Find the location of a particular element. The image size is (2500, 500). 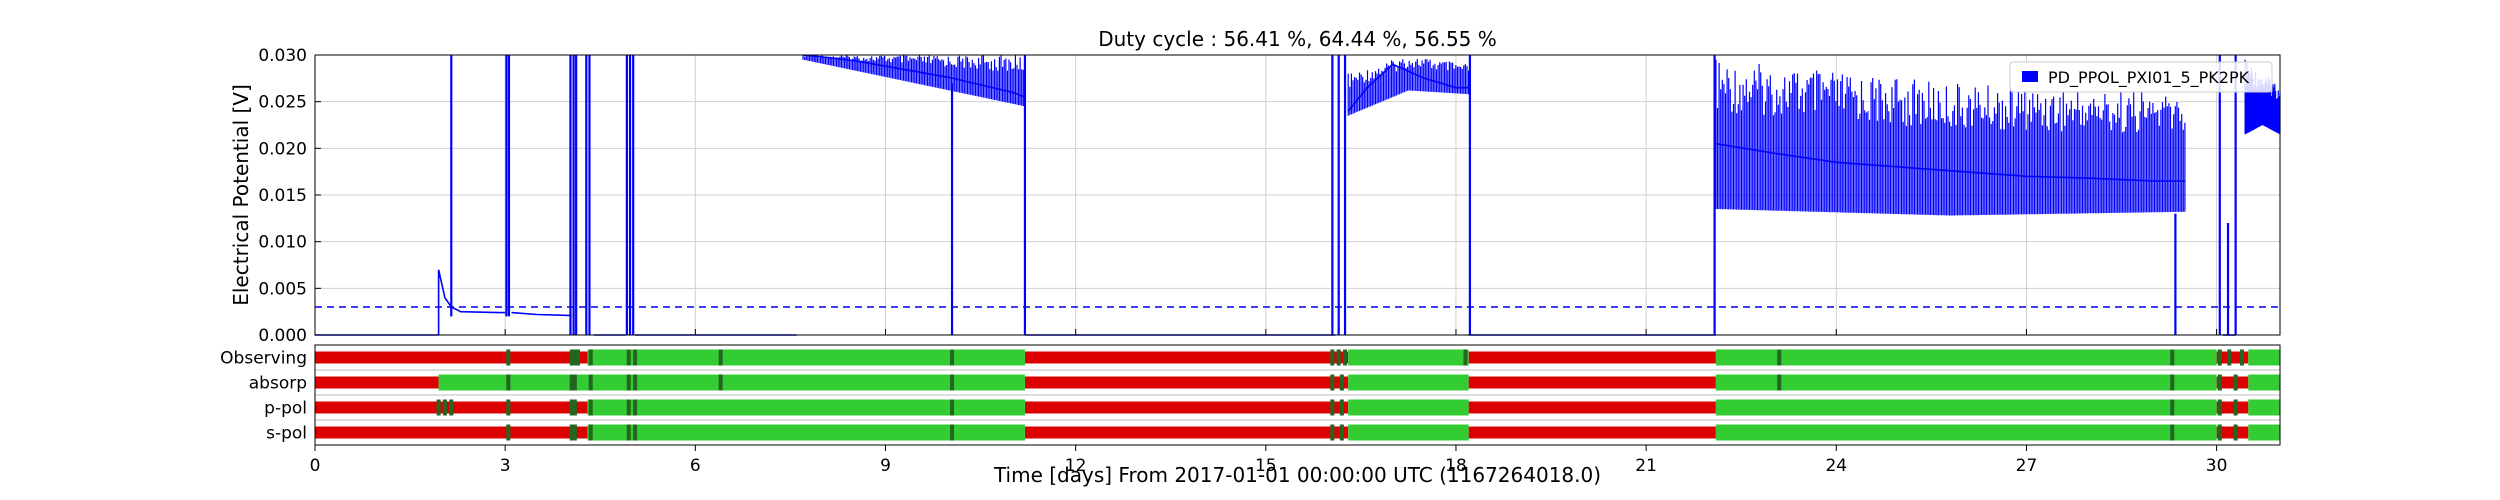

x-tick-label: 21 is located at coordinates (1646, 466).